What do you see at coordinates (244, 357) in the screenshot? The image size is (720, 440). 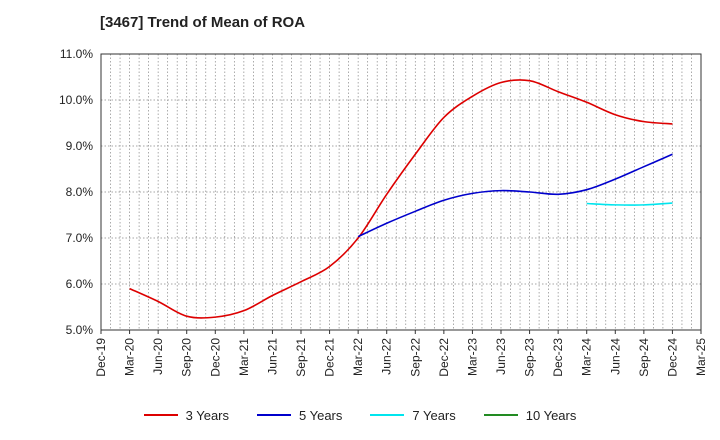 I see `x-tick-label: Mar-21` at bounding box center [244, 357].